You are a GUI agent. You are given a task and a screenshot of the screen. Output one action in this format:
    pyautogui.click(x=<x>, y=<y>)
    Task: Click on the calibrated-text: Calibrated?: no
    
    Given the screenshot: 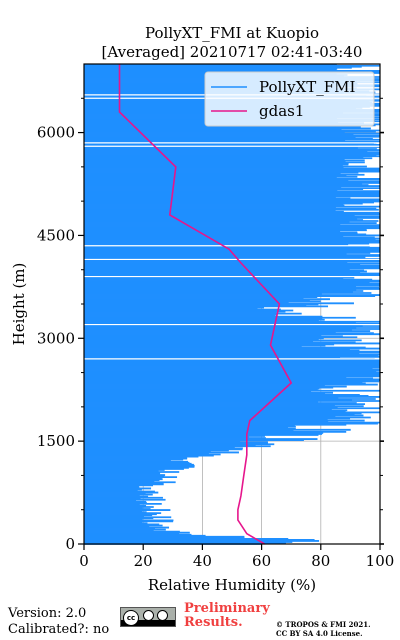 What is the action you would take?
    pyautogui.click(x=59, y=629)
    